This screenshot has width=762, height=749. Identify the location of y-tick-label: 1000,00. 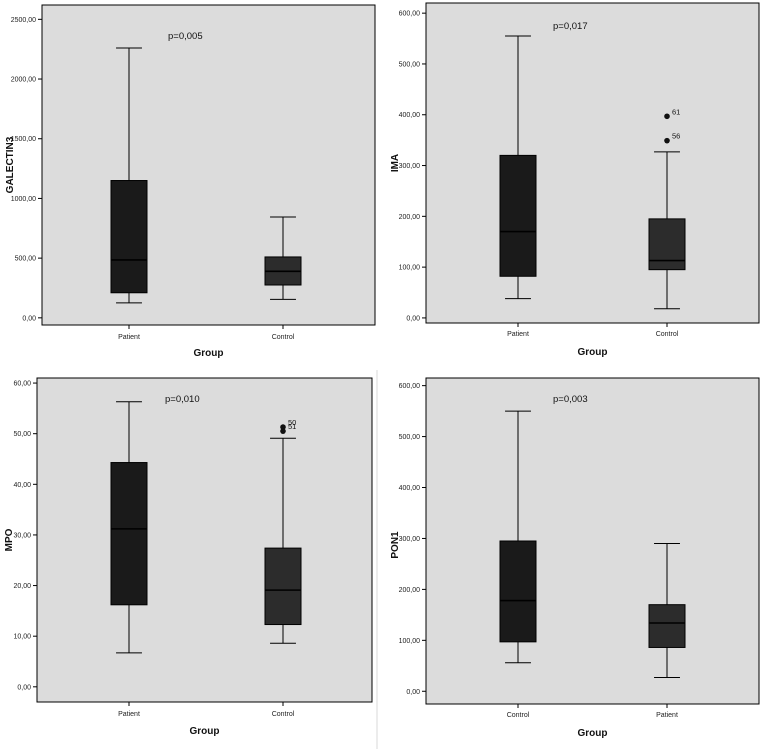
(23, 199).